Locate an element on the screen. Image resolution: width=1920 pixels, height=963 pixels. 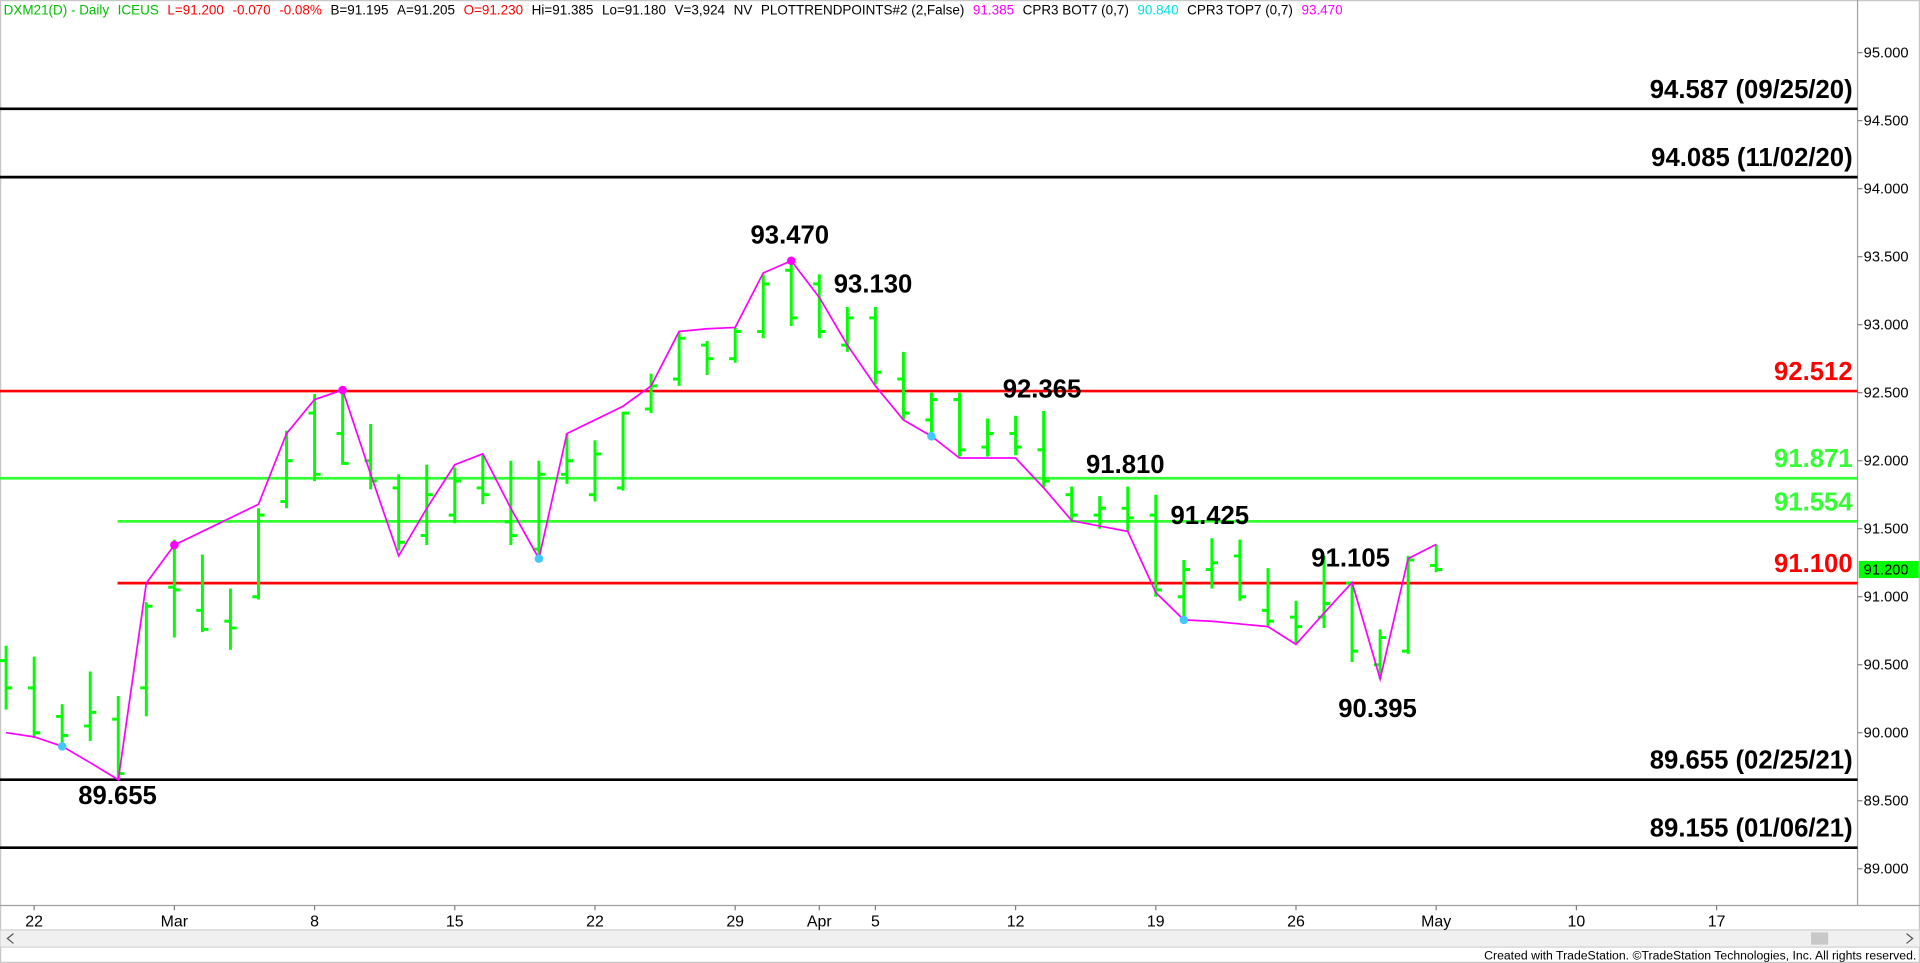
y-tick-label: 95.000 is located at coordinates (1886, 54).